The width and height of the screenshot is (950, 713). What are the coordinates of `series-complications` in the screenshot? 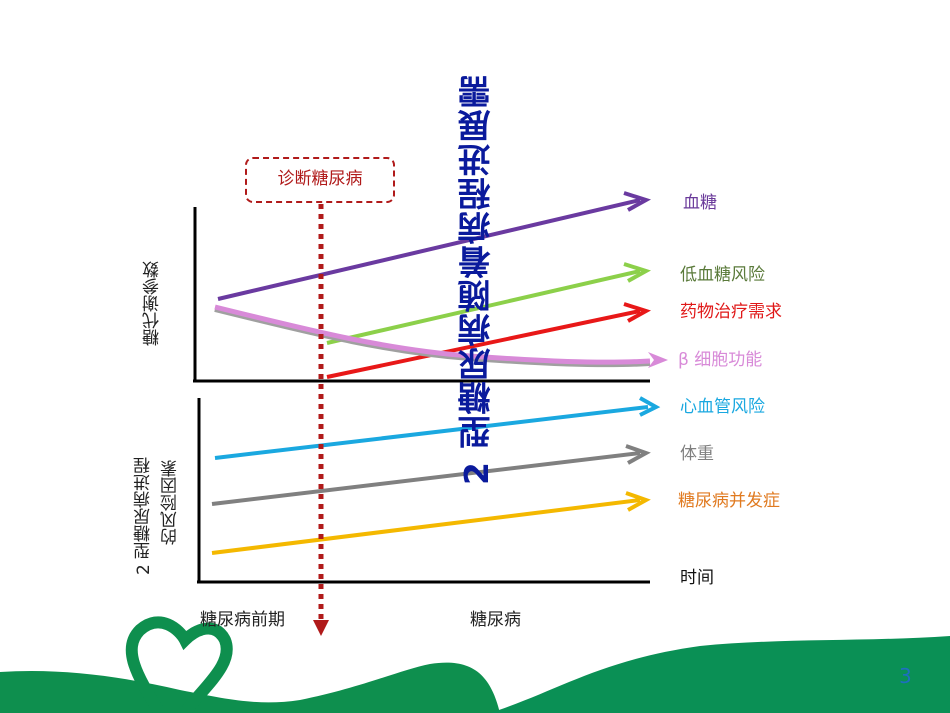 It's located at (431, 523).